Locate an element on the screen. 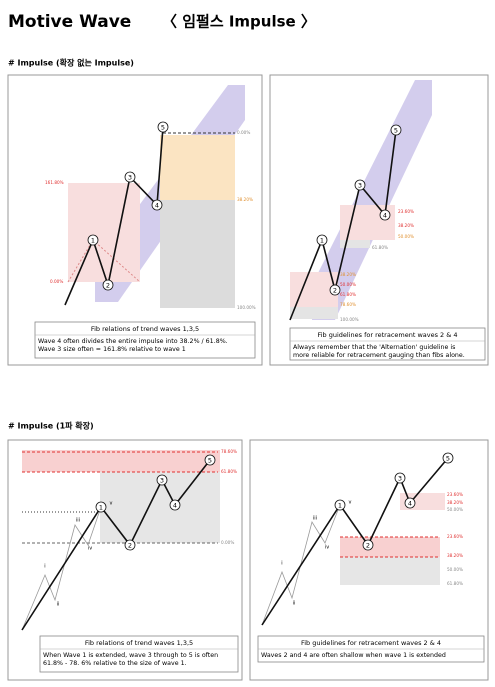  section-heading: # Impulse (1파 확장) is located at coordinates (51, 426).